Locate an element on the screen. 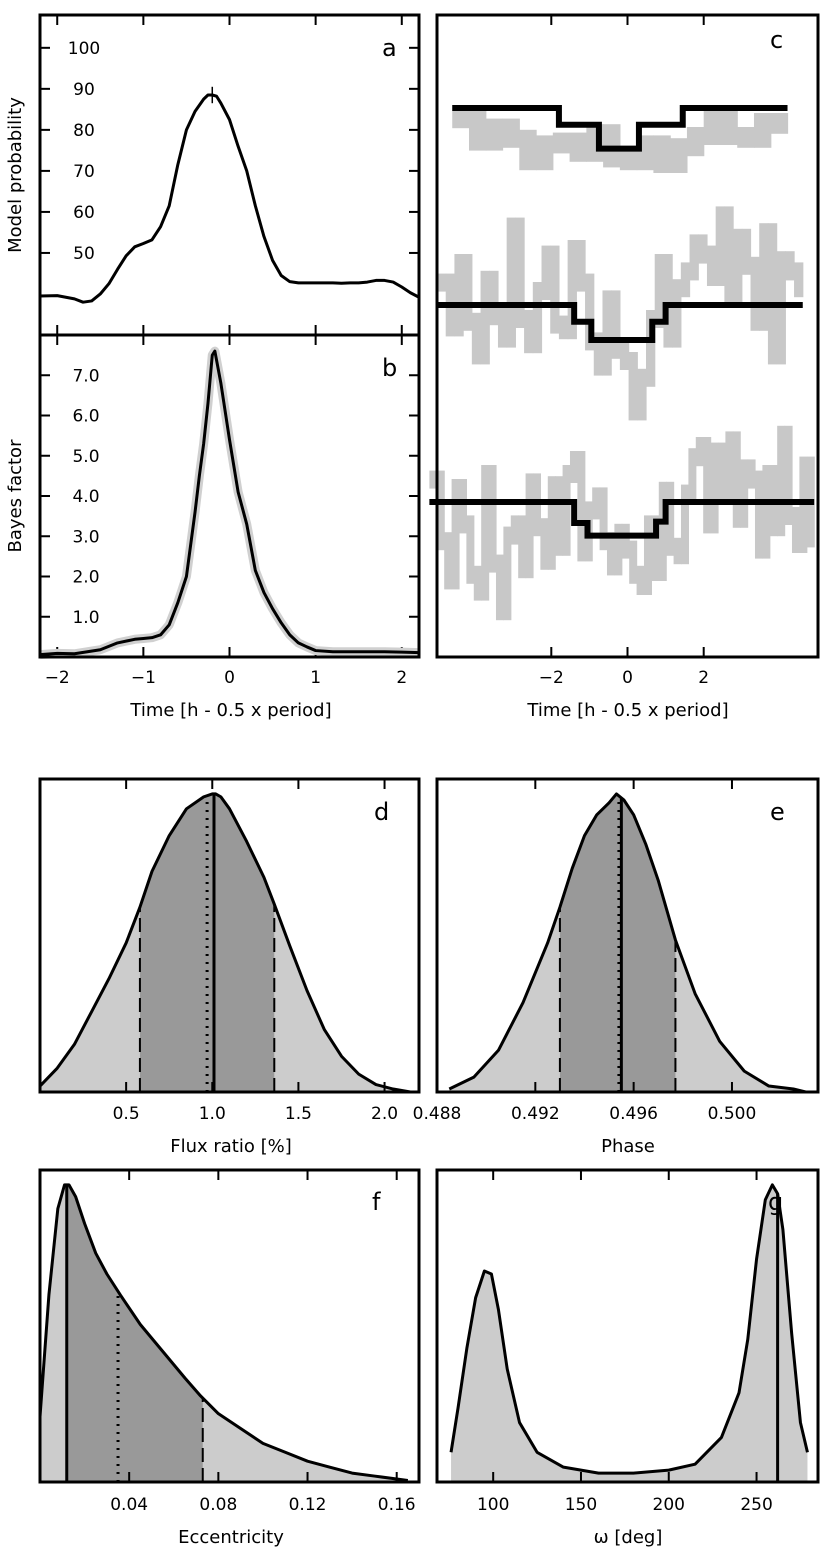 Image resolution: width=832 pixels, height=1561 pixels. panel-f-plot-area: 0.04 0.08 0.12 0.16 is located at coordinates (227, 1342).